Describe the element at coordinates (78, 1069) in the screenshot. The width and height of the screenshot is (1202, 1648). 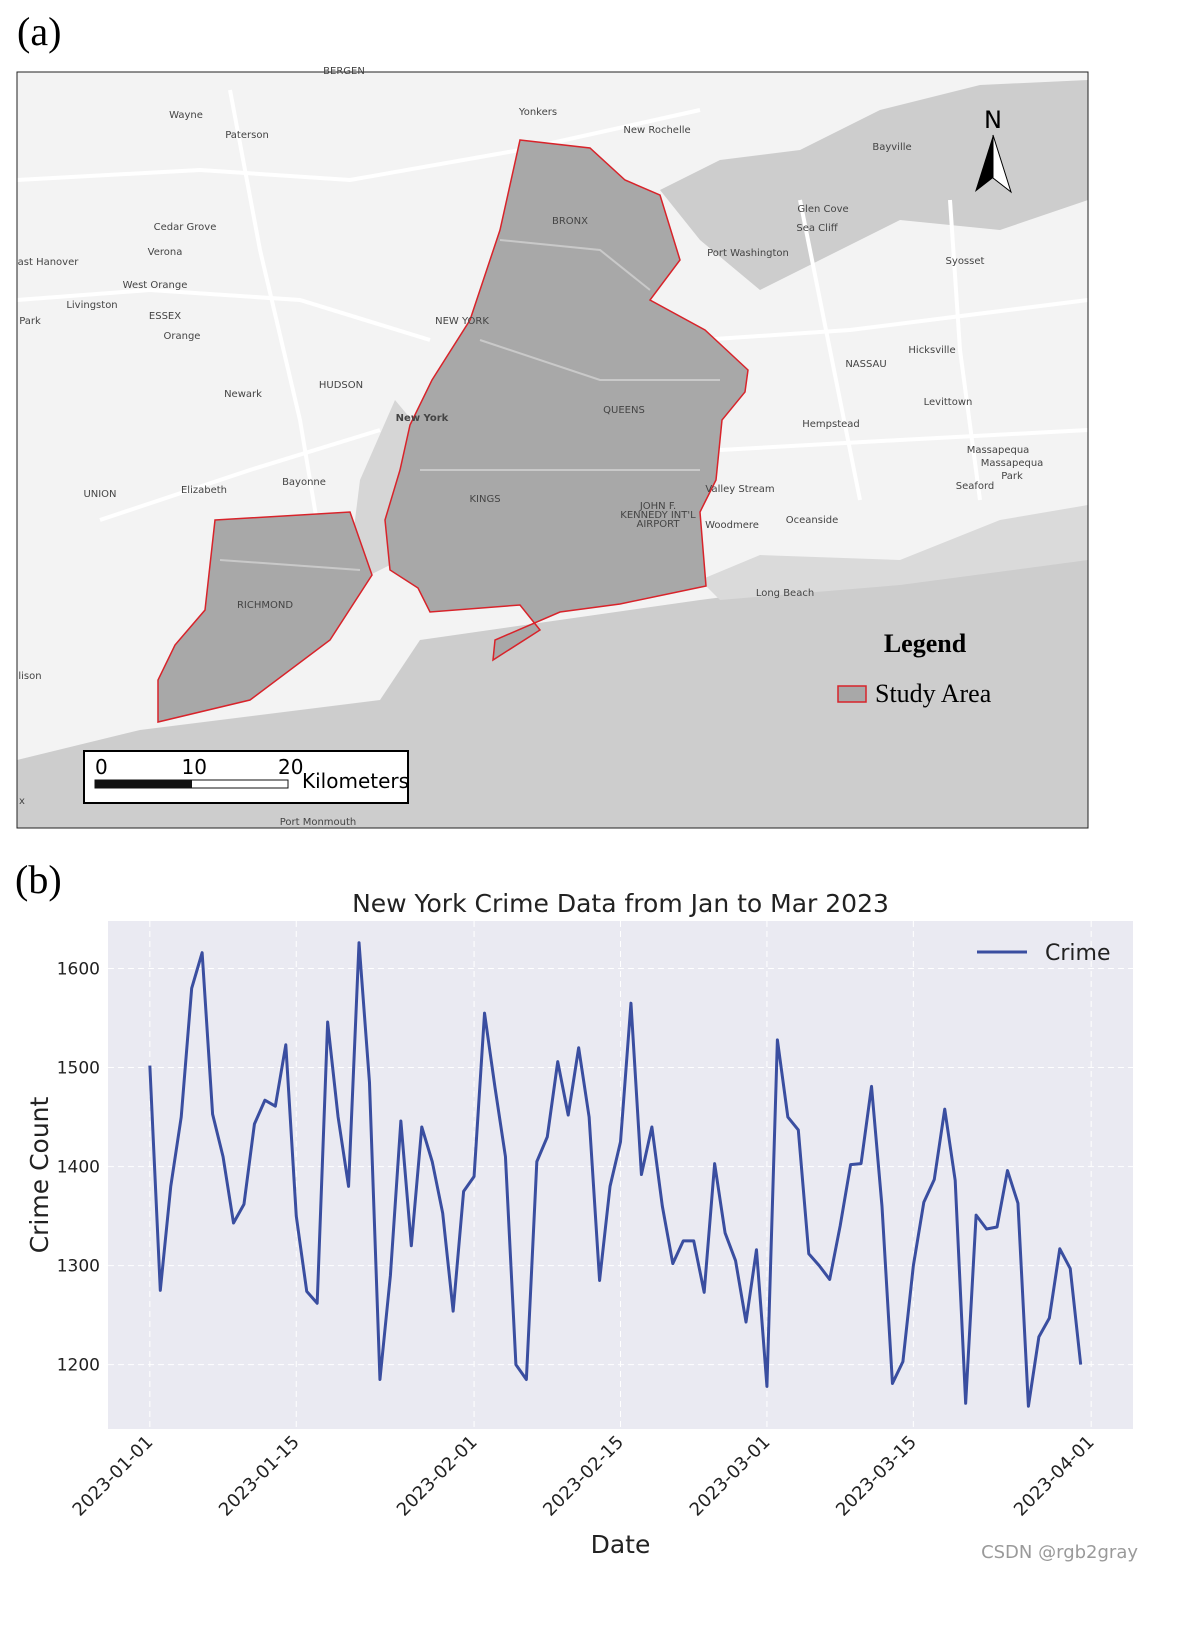
I see `y-tick-label: 1500` at that location.